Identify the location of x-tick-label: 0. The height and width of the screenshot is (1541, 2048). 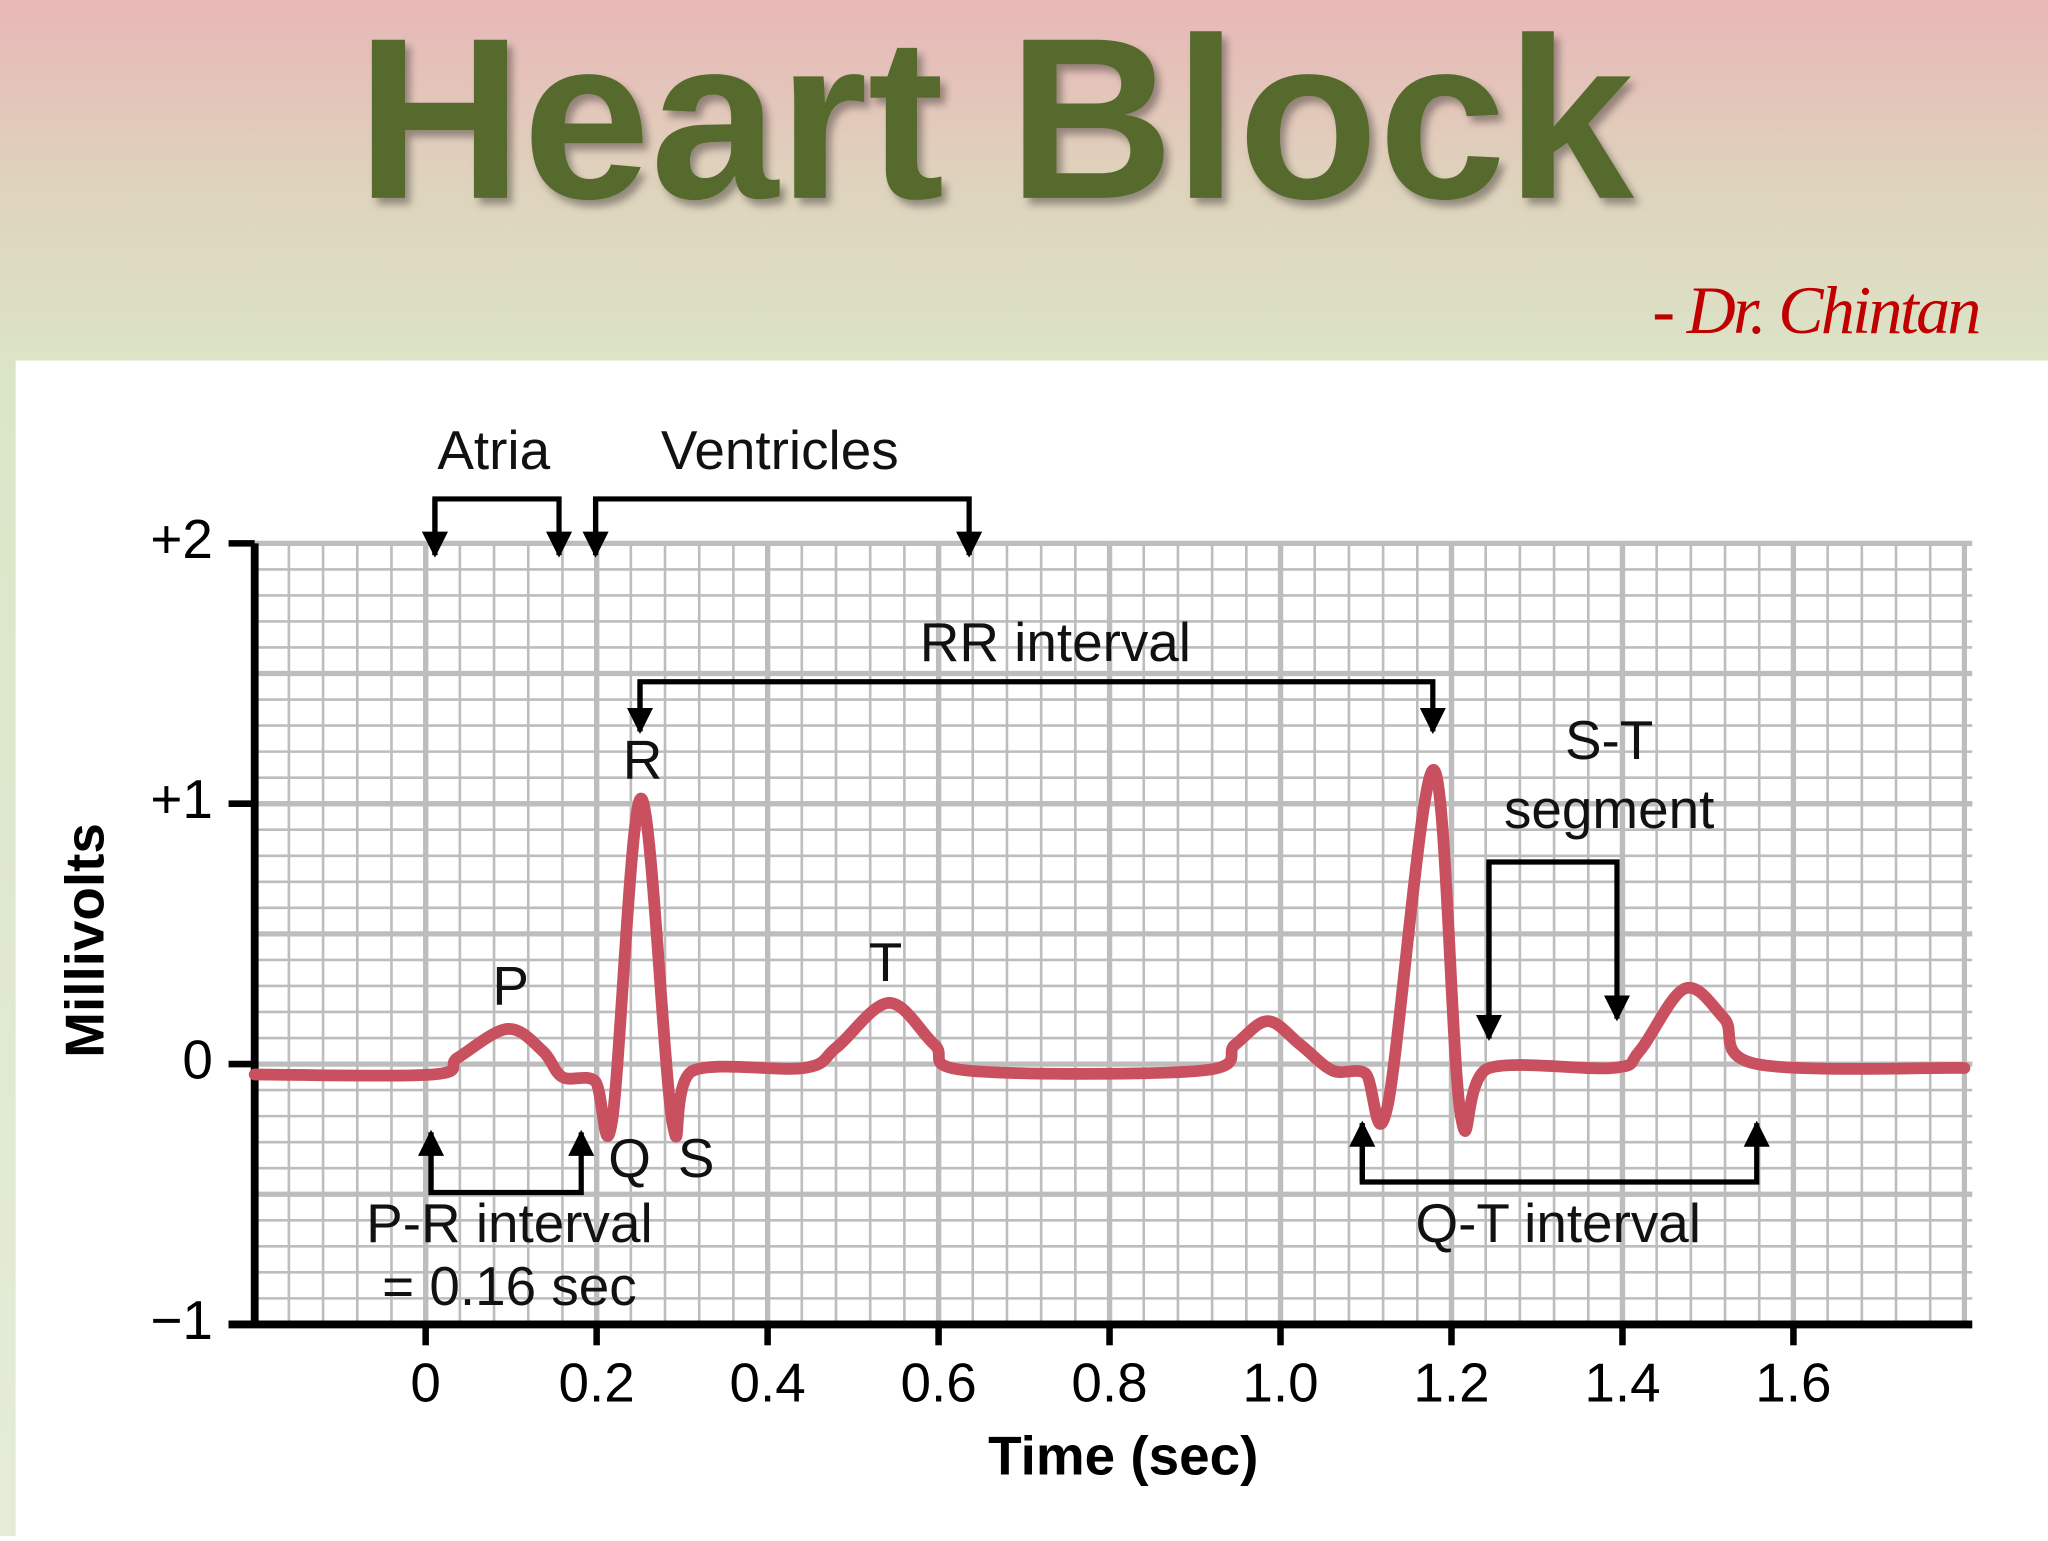
(425, 1383).